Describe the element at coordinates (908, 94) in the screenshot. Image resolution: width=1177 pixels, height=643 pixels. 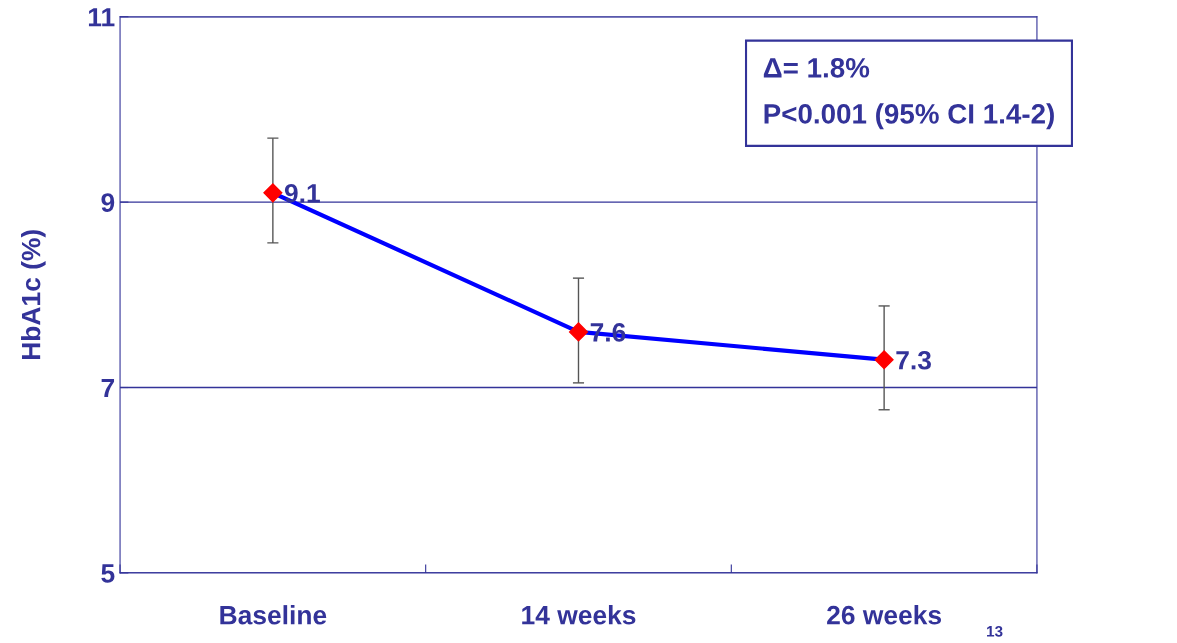
I see `annotation: Δ= 1.8% P<0.001 (95% CI 1.4-2)` at that location.